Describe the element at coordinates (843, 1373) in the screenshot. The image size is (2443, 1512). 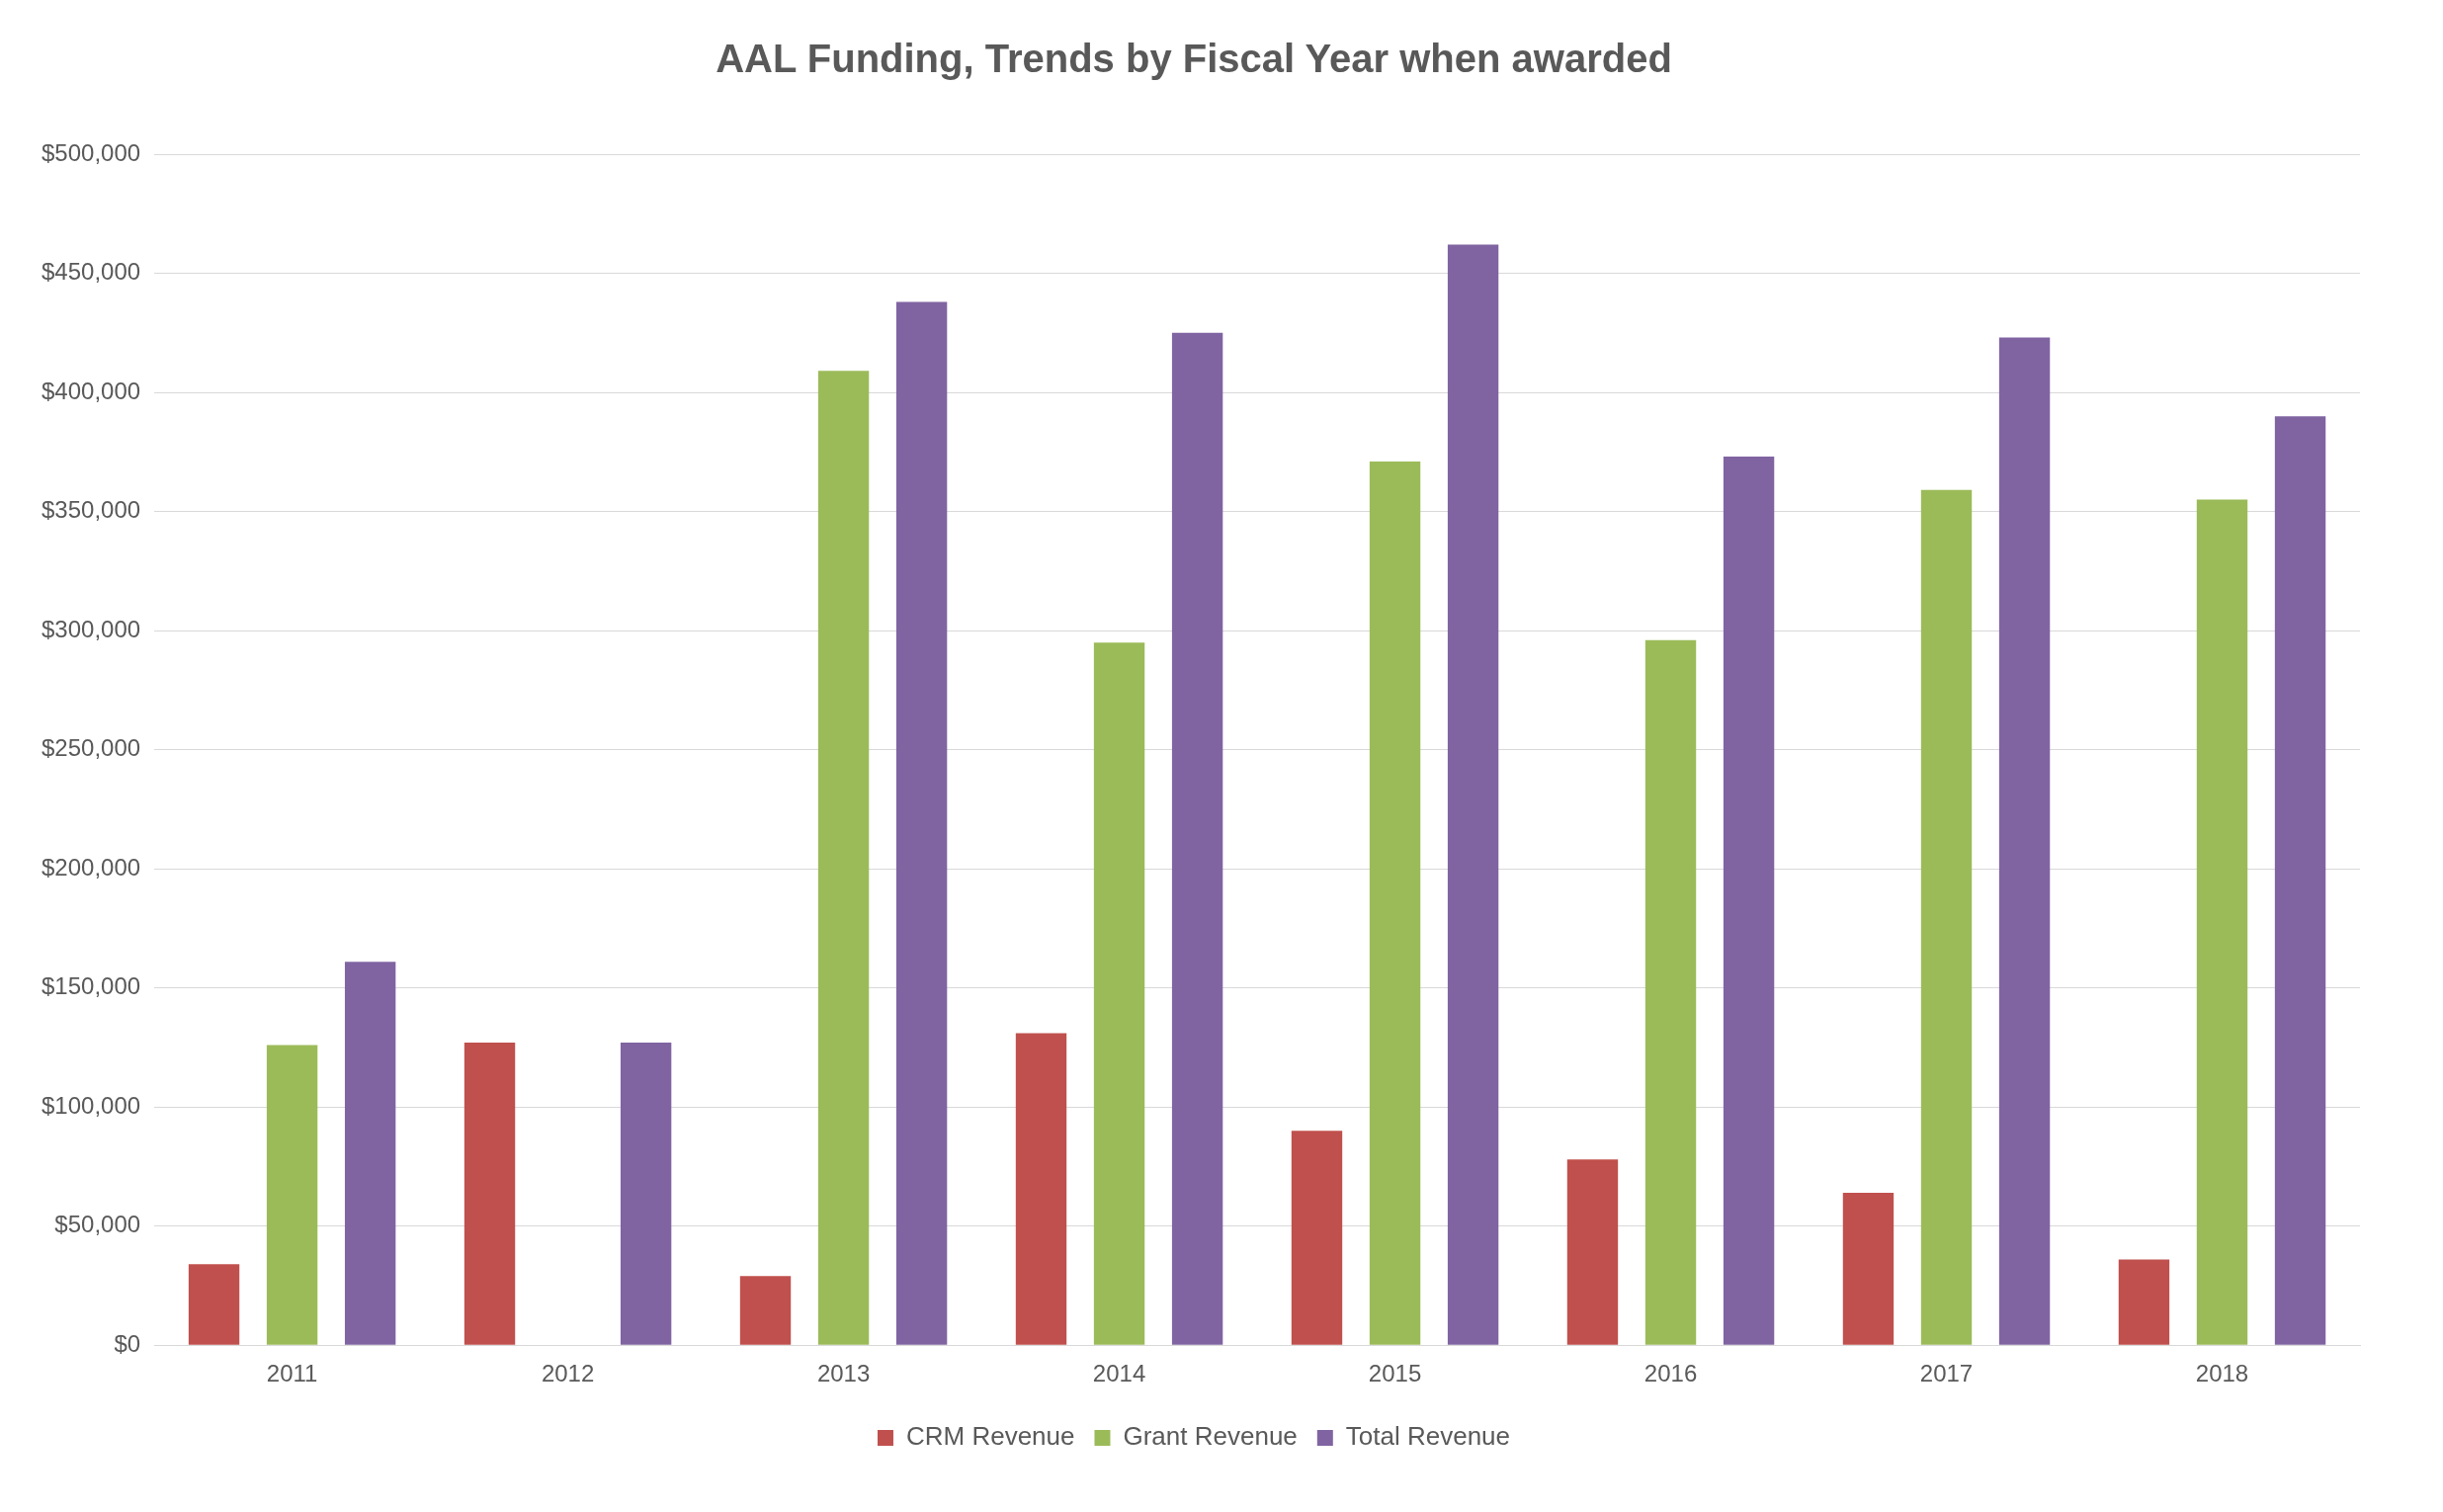
I see `x-tick-label: 2013` at that location.